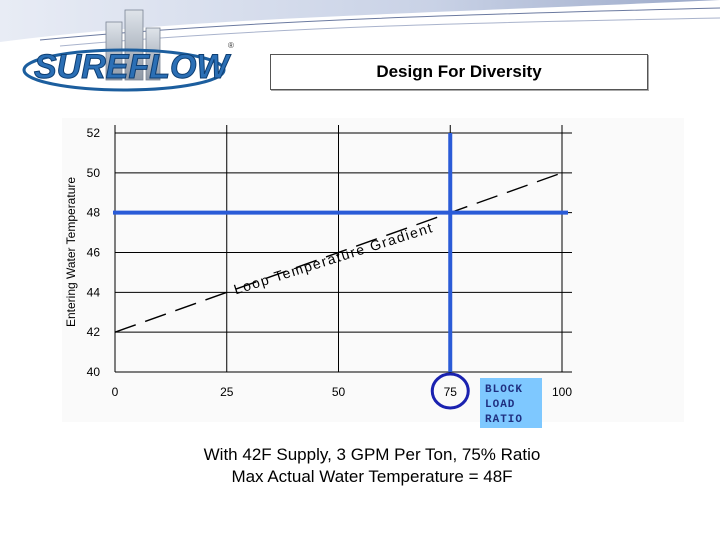 This screenshot has width=720, height=540. What do you see at coordinates (500, 405) in the screenshot?
I see `annotation-text: LOAD` at bounding box center [500, 405].